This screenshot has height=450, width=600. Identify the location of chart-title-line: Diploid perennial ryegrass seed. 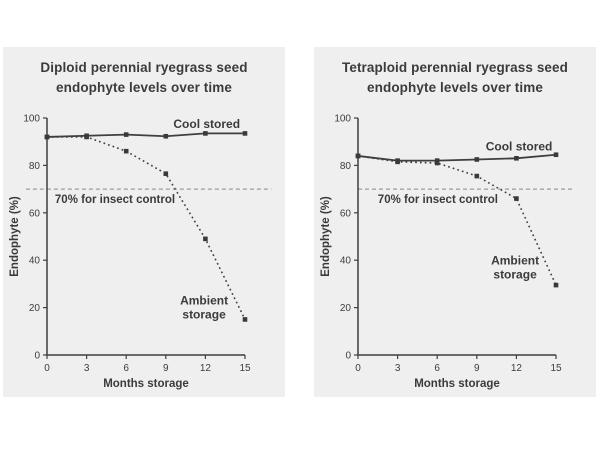
(144, 67).